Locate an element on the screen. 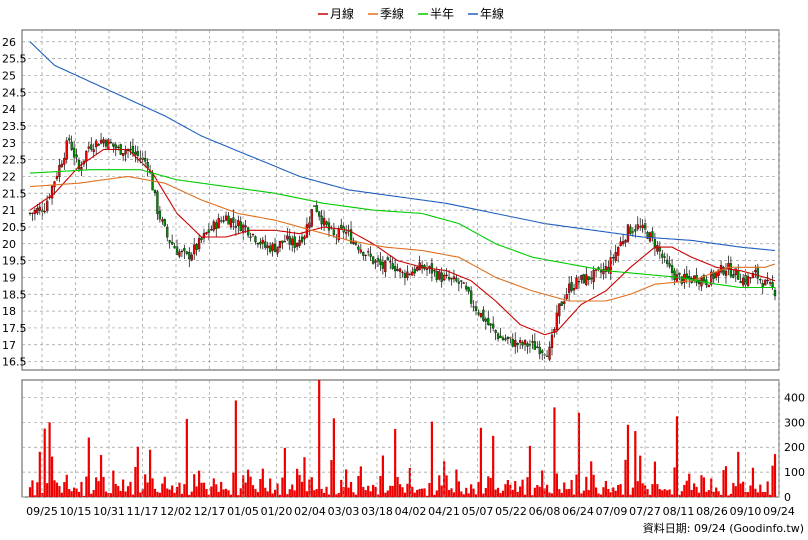 The image size is (808, 540). x-tick-label: 06/08 is located at coordinates (545, 511).